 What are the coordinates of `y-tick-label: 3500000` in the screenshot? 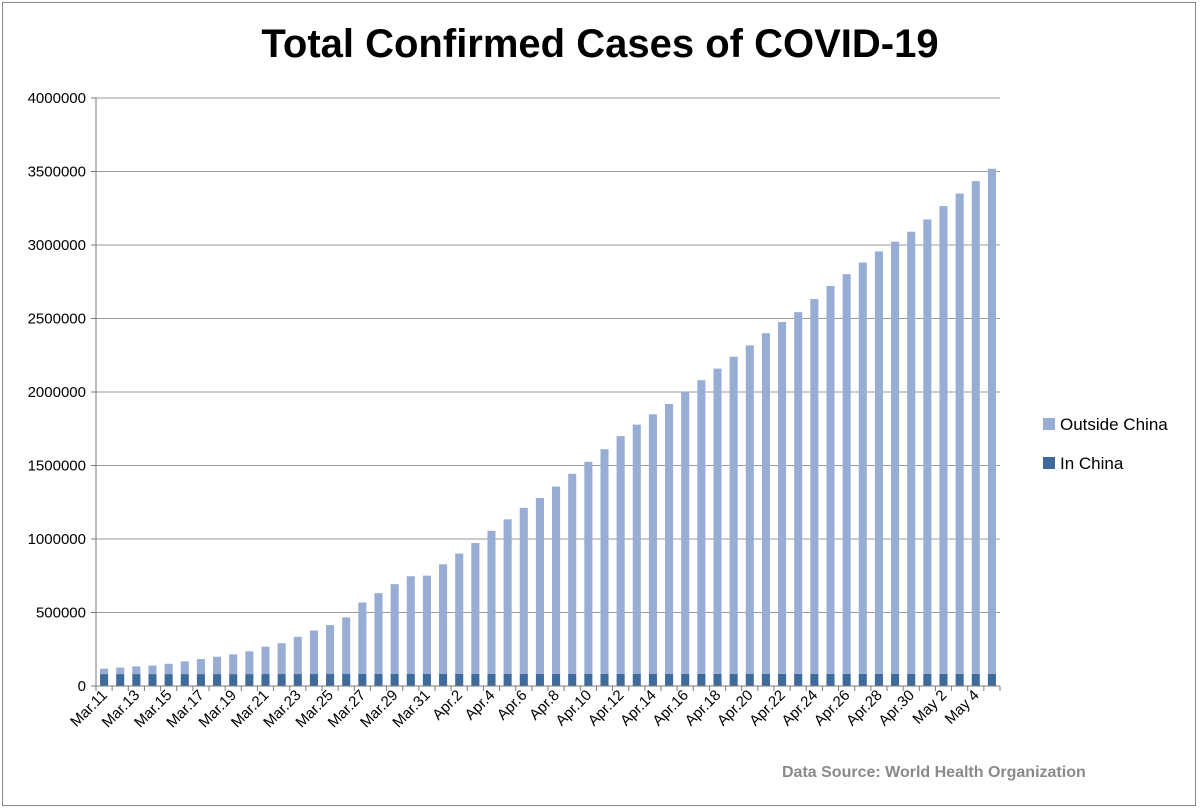 It's located at (57, 172).